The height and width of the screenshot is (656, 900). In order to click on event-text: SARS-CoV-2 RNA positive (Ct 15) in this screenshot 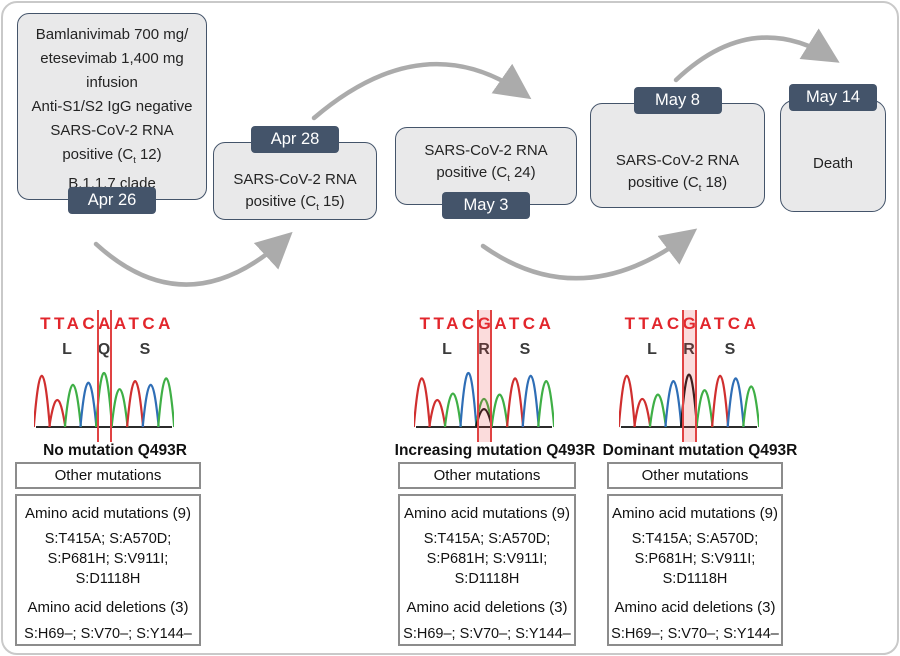, I will do `click(295, 180)`.